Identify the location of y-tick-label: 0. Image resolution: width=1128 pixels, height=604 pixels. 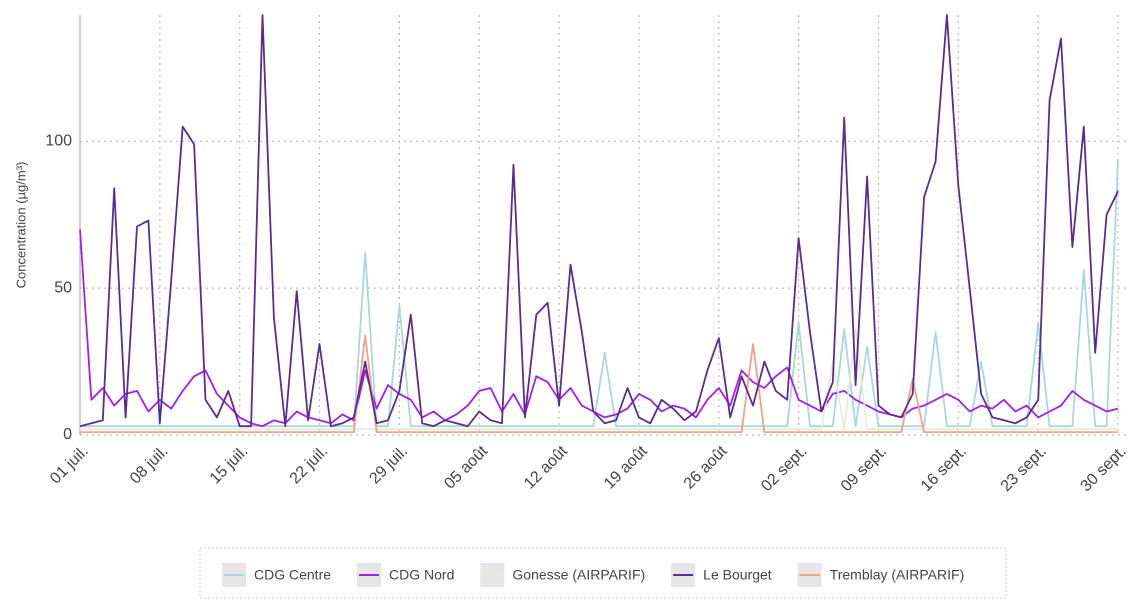
(67, 434).